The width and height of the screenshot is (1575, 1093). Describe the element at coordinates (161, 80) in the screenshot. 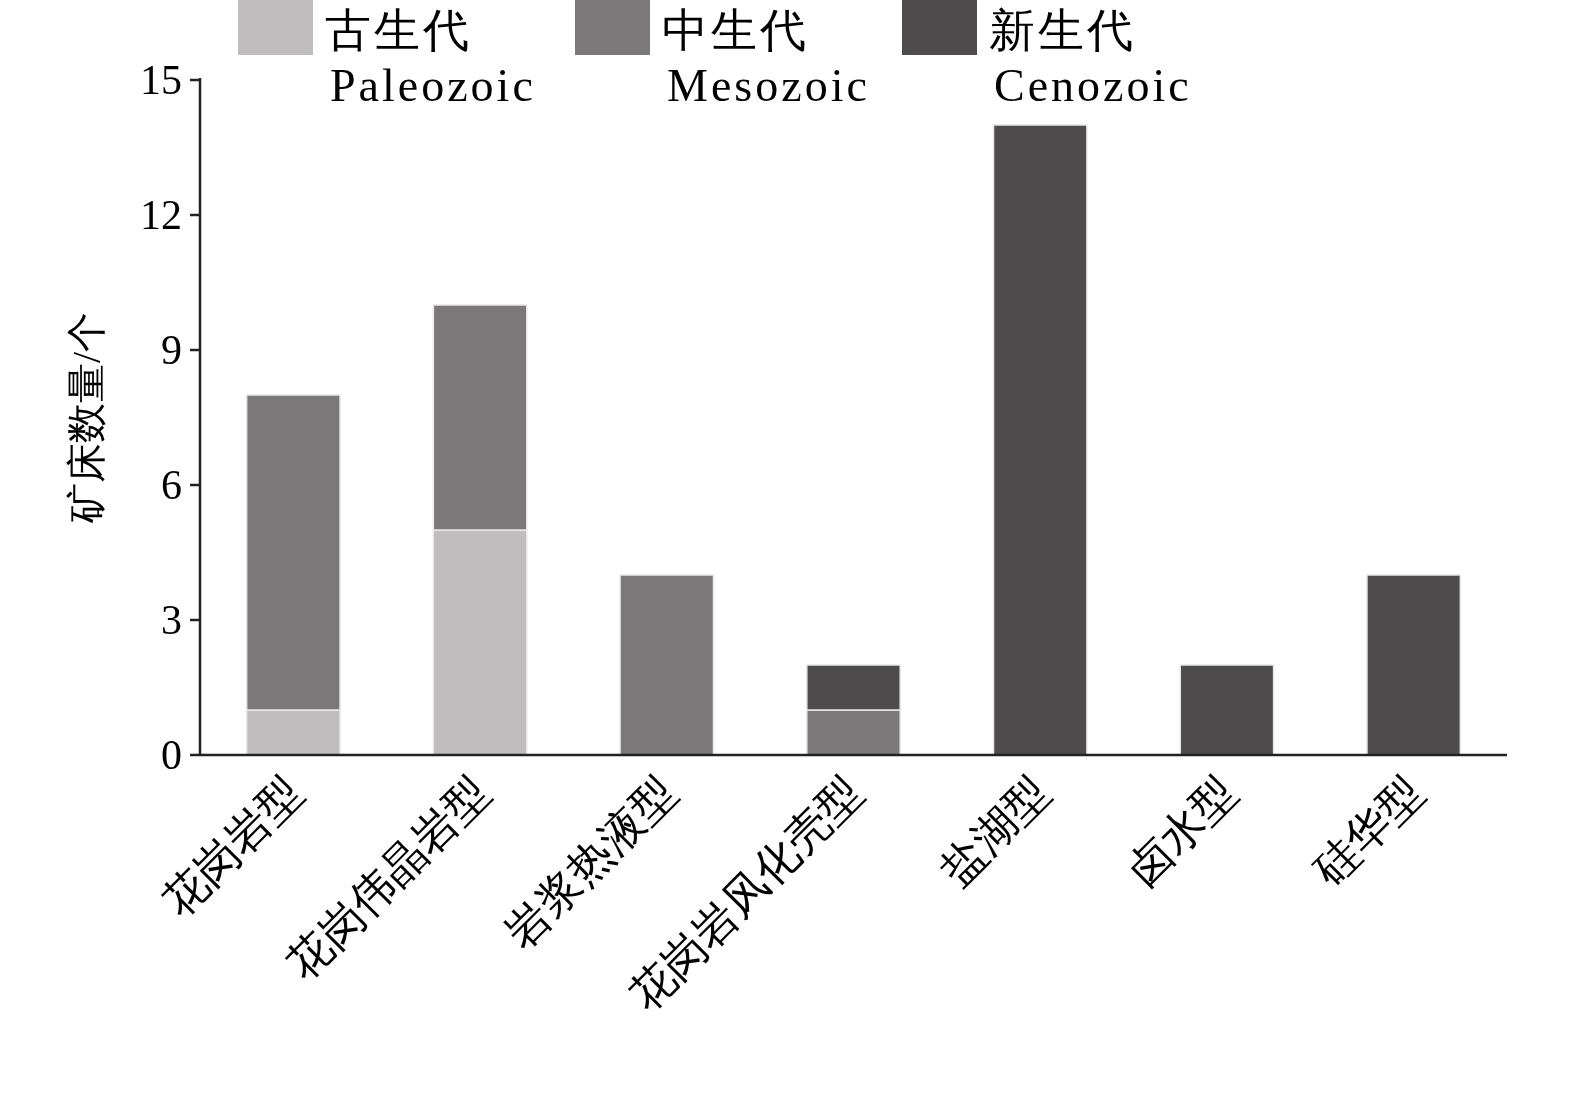

I see `y-tick-label: 15` at that location.